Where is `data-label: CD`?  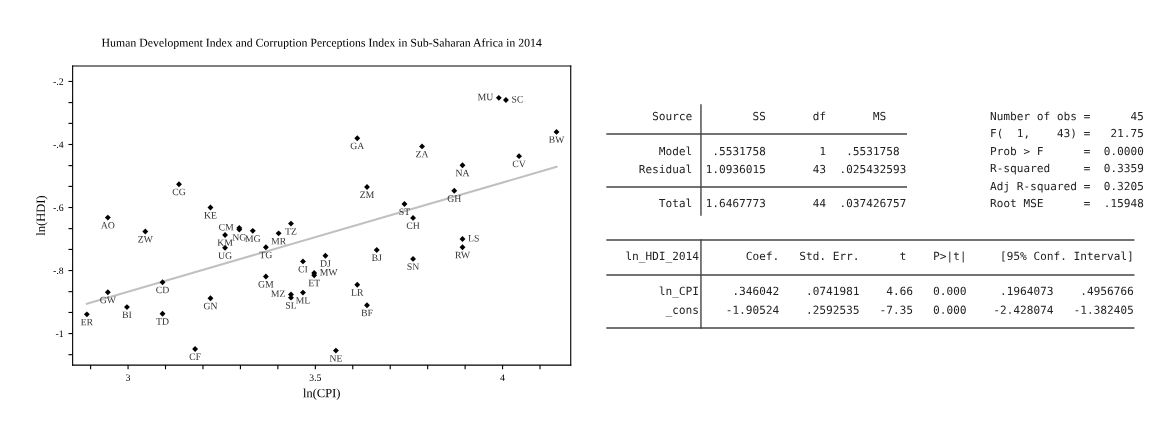
data-label: CD is located at coordinates (162, 290).